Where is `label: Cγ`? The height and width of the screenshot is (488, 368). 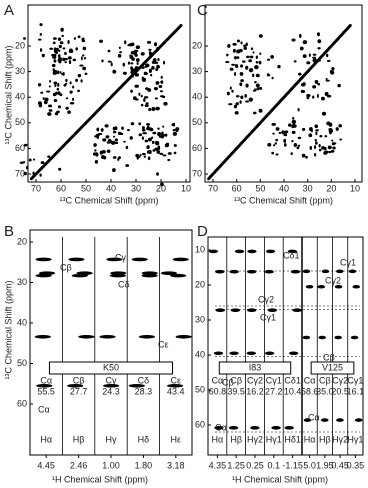
label: Cγ is located at coordinates (120, 257).